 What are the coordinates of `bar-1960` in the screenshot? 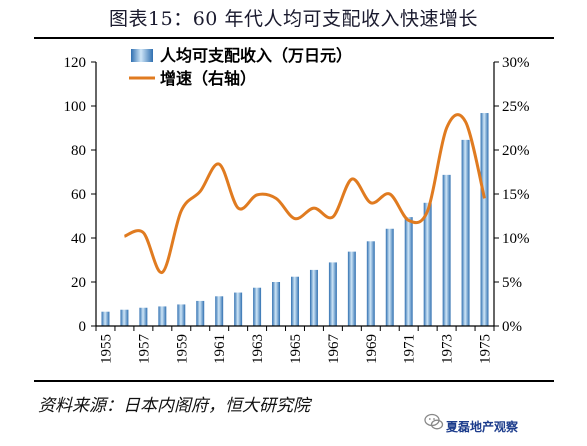 It's located at (200, 313).